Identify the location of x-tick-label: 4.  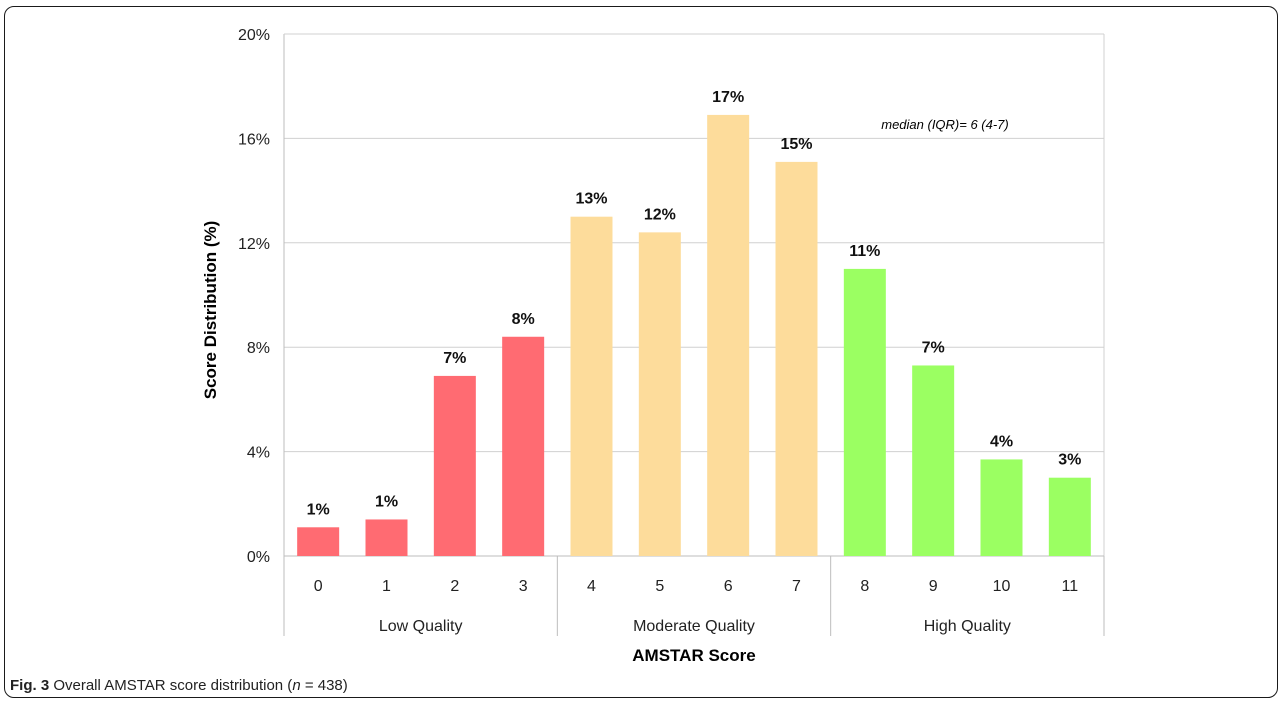
(591, 586).